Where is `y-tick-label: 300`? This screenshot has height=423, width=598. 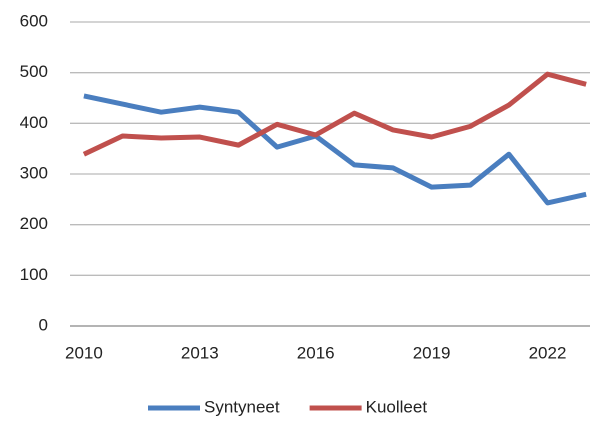
y-tick-label: 300 is located at coordinates (34, 172).